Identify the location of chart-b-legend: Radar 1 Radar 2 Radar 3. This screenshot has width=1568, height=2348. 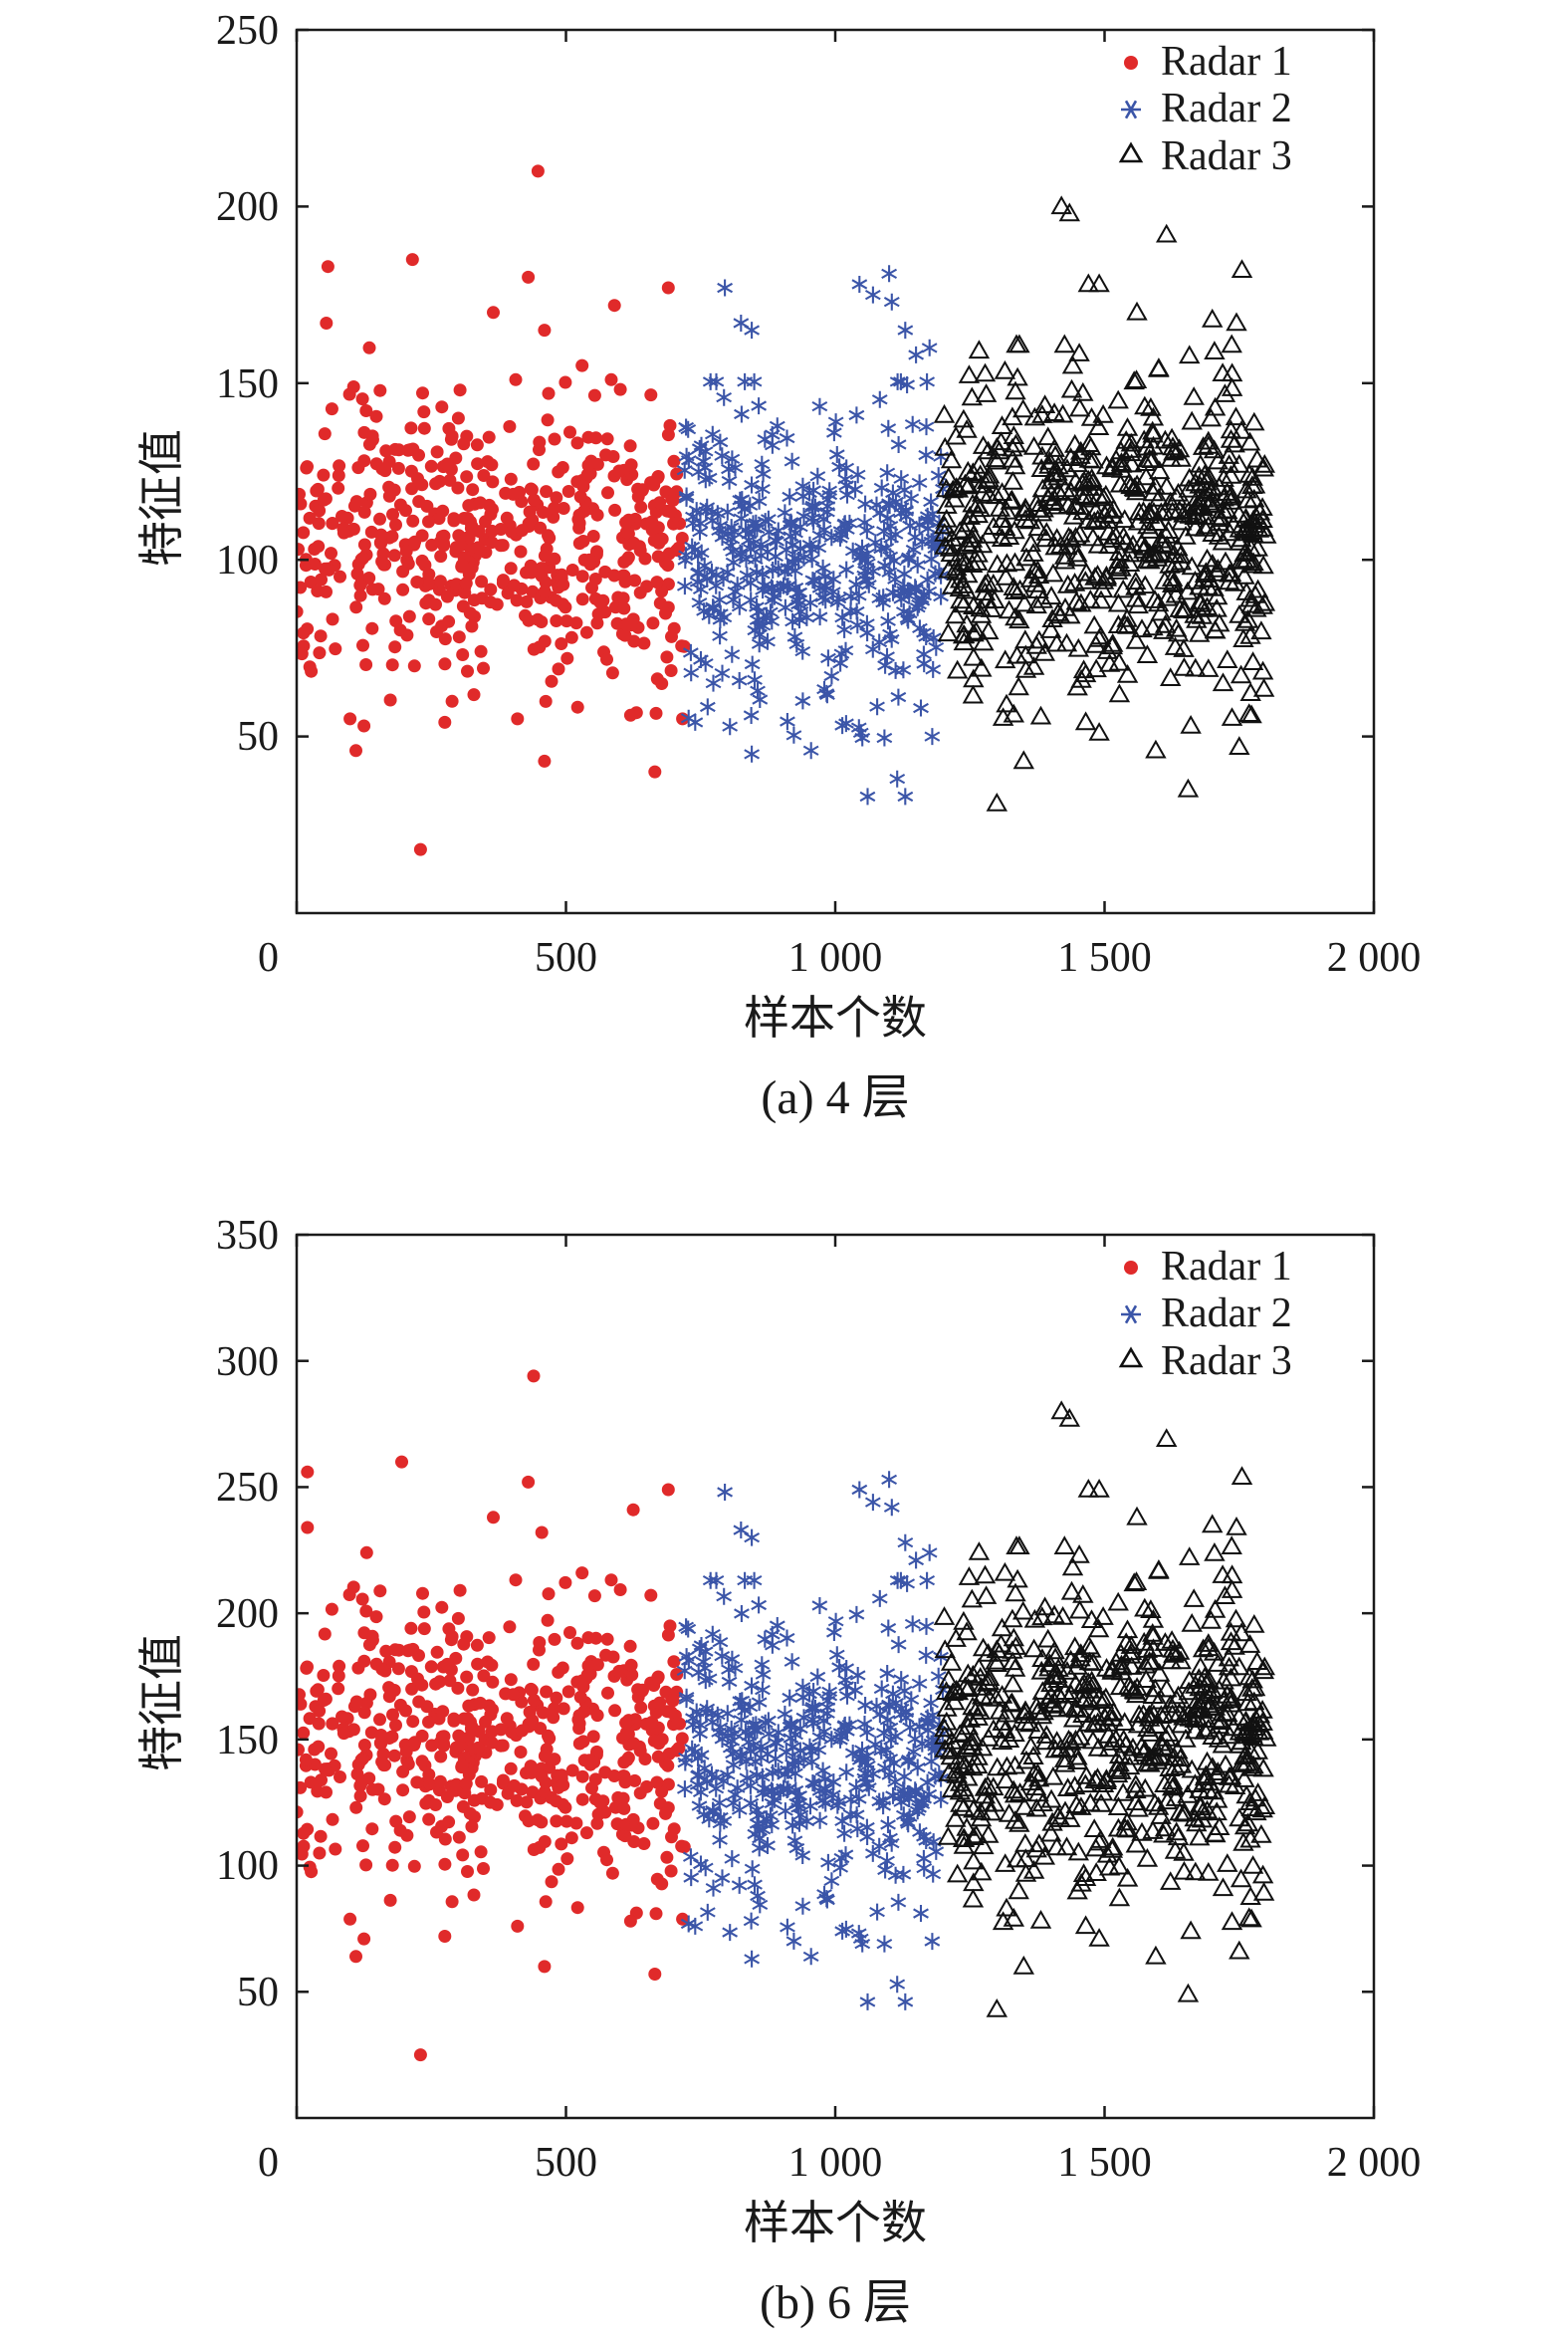
(1205, 1314).